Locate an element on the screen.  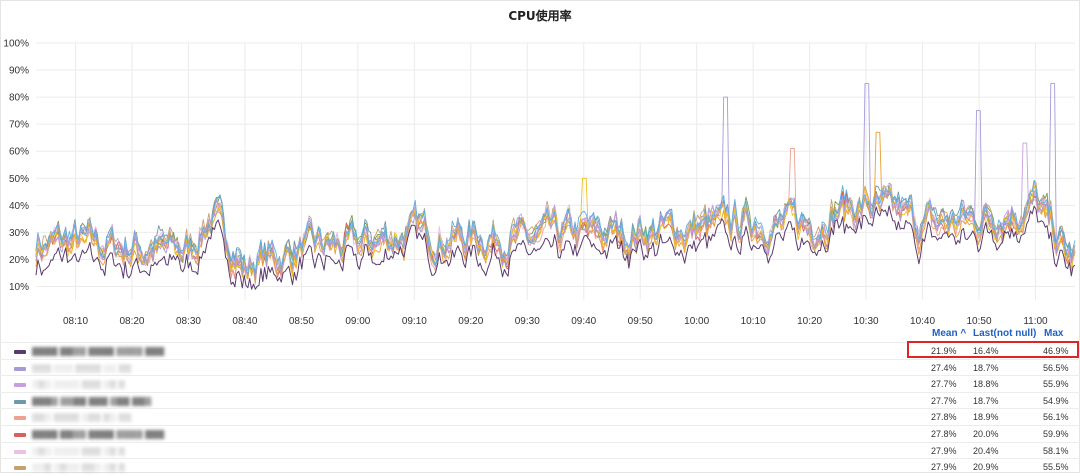
legend-mean-value: 21.9% is located at coordinates (944, 351).